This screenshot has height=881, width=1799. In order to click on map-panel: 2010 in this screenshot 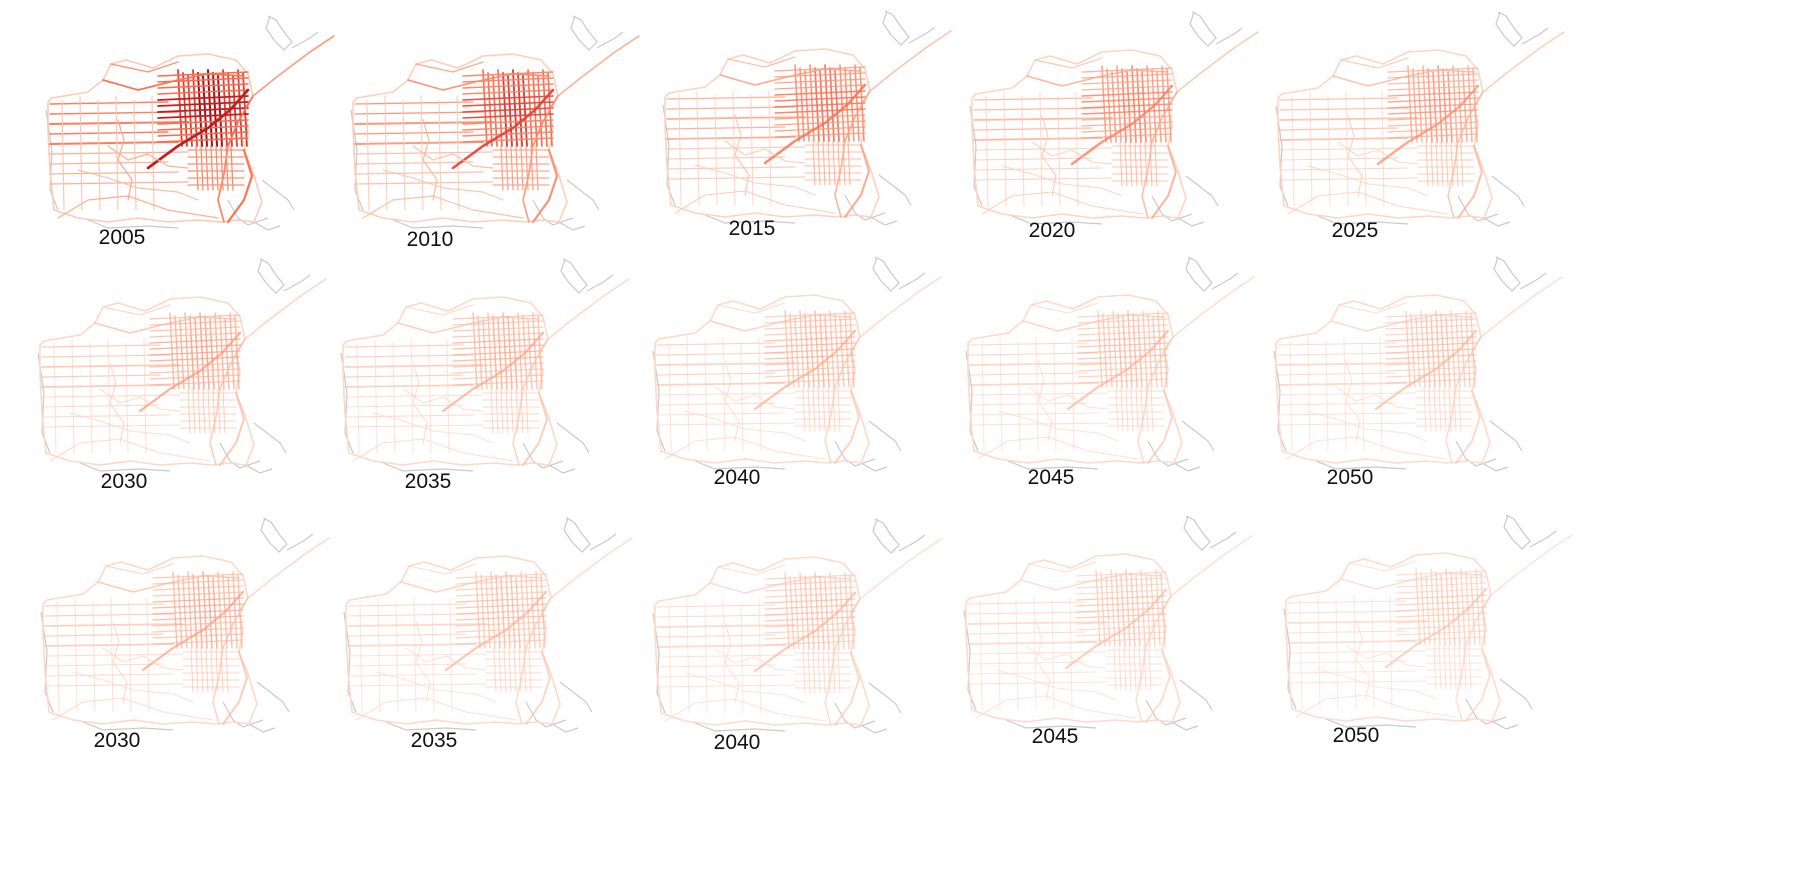, I will do `click(508, 140)`.